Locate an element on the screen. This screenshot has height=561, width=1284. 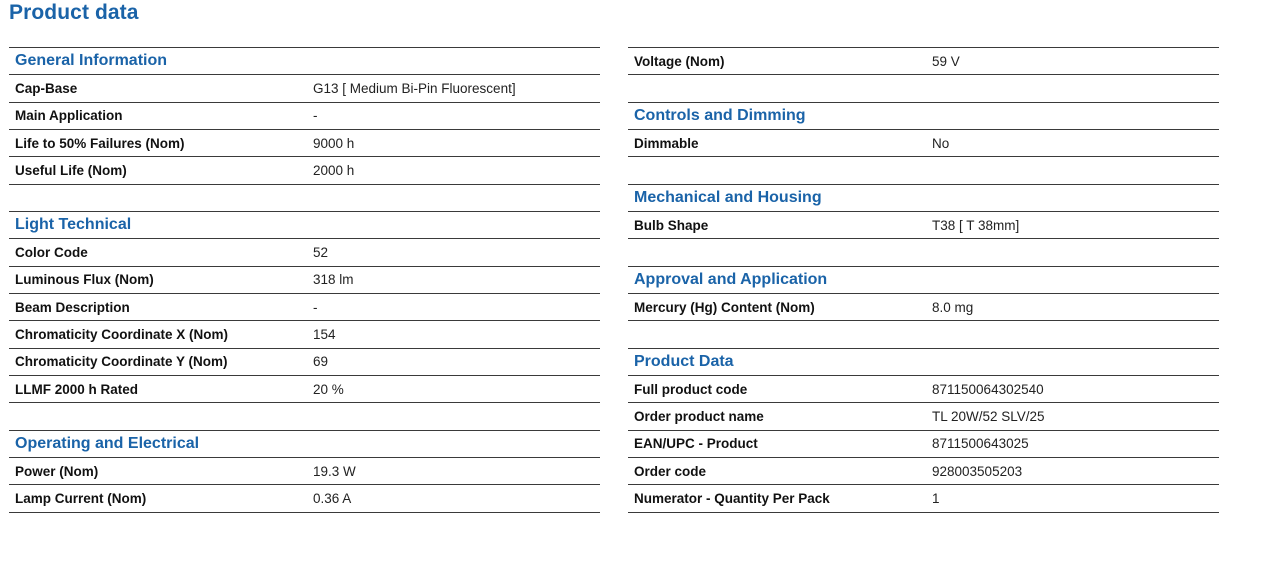
spec-value: No is located at coordinates (941, 143).